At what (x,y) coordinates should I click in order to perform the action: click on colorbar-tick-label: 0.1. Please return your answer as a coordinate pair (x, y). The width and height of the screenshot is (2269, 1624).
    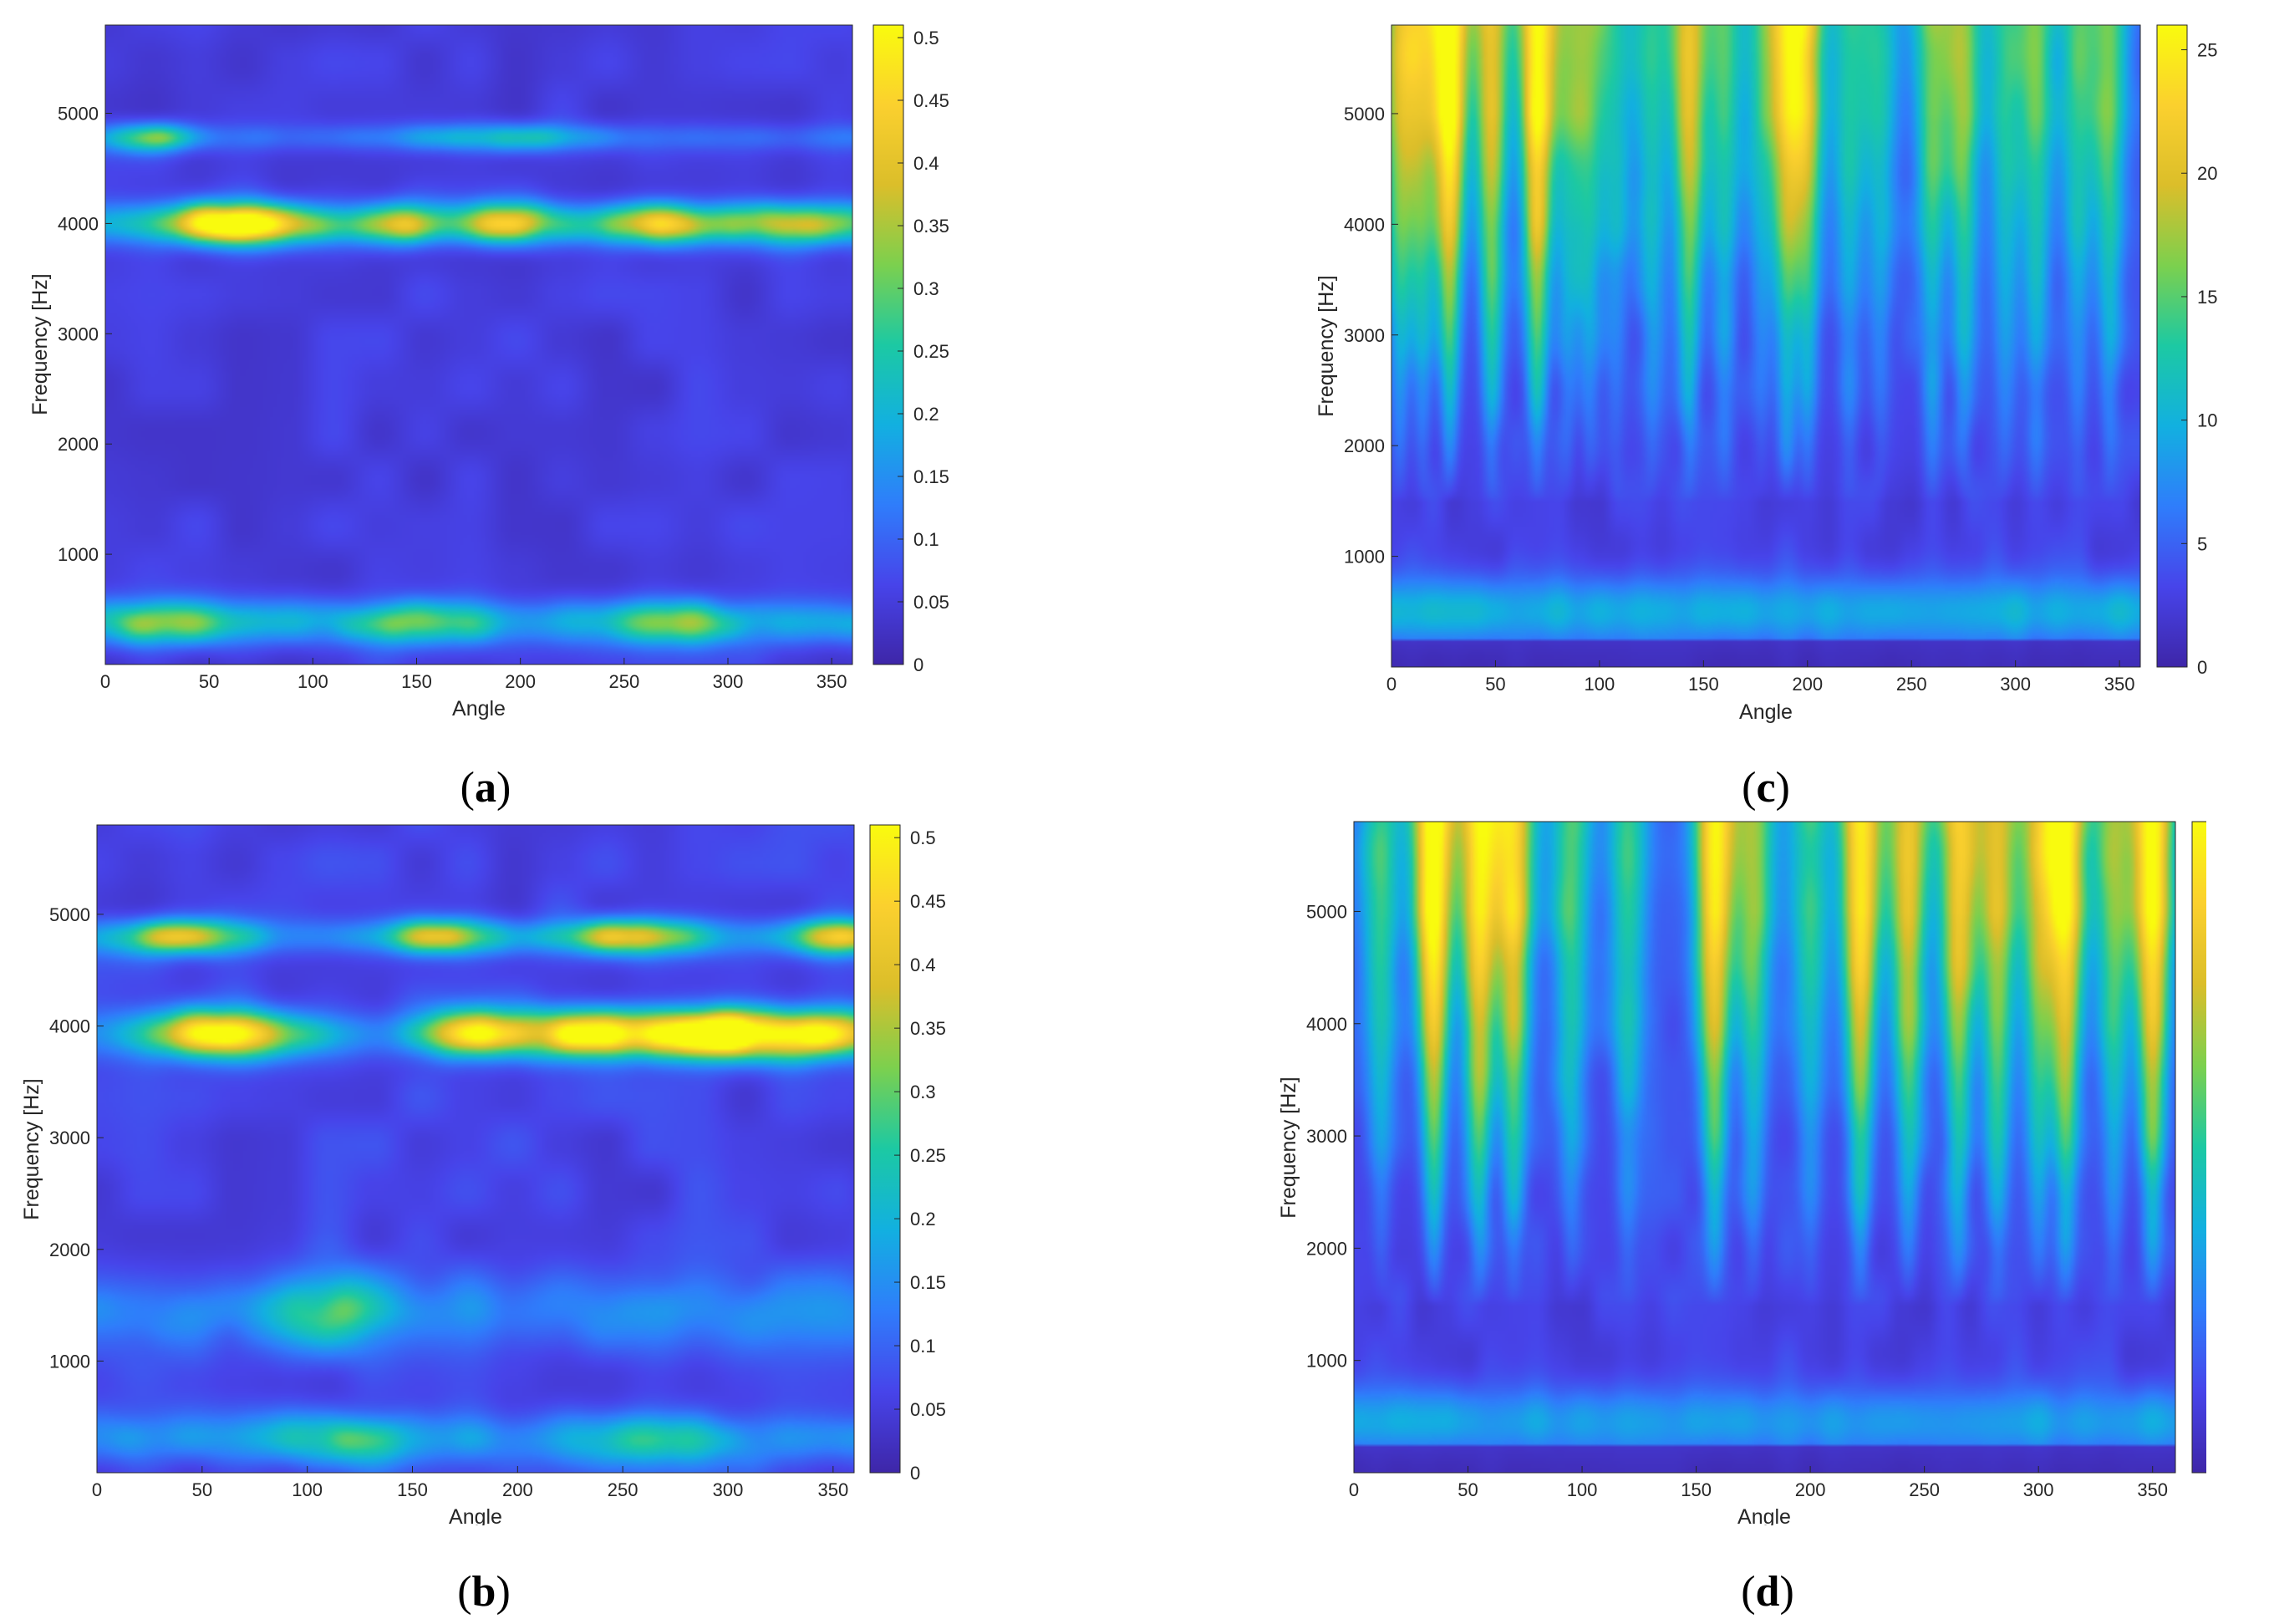
    Looking at the image, I should click on (923, 1346).